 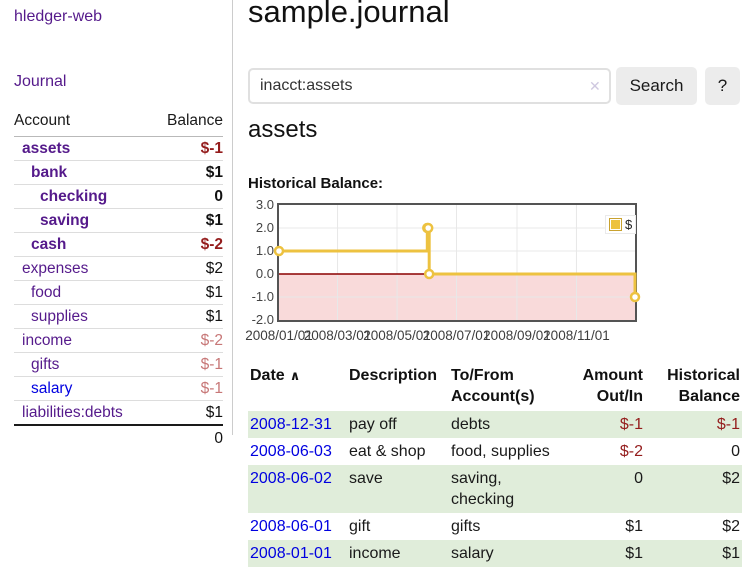 I want to click on legend-swatch-icon, so click(x=615, y=224).